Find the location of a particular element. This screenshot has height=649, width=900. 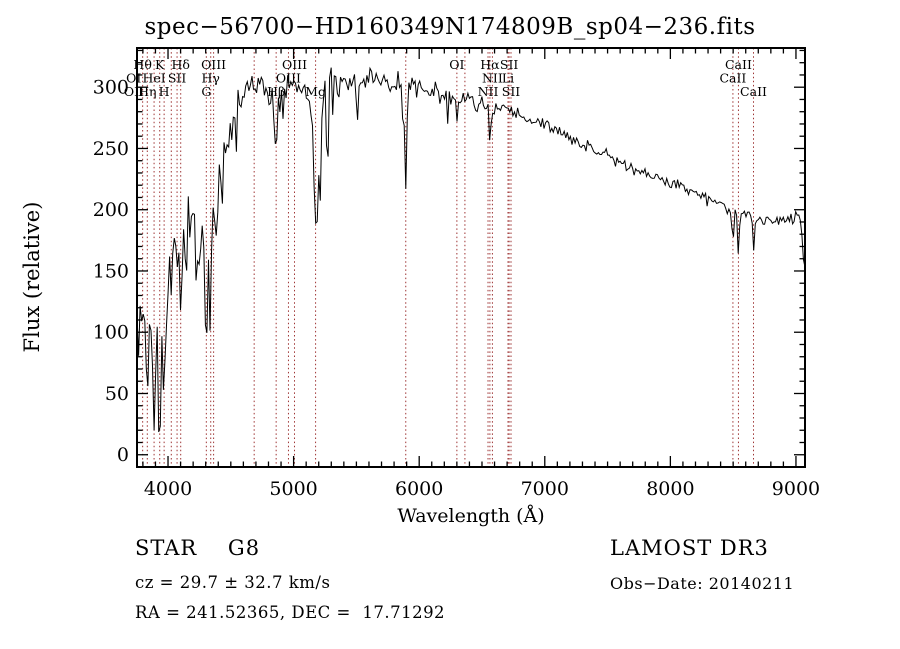

x-tick-label: 6000 is located at coordinates (419, 489).